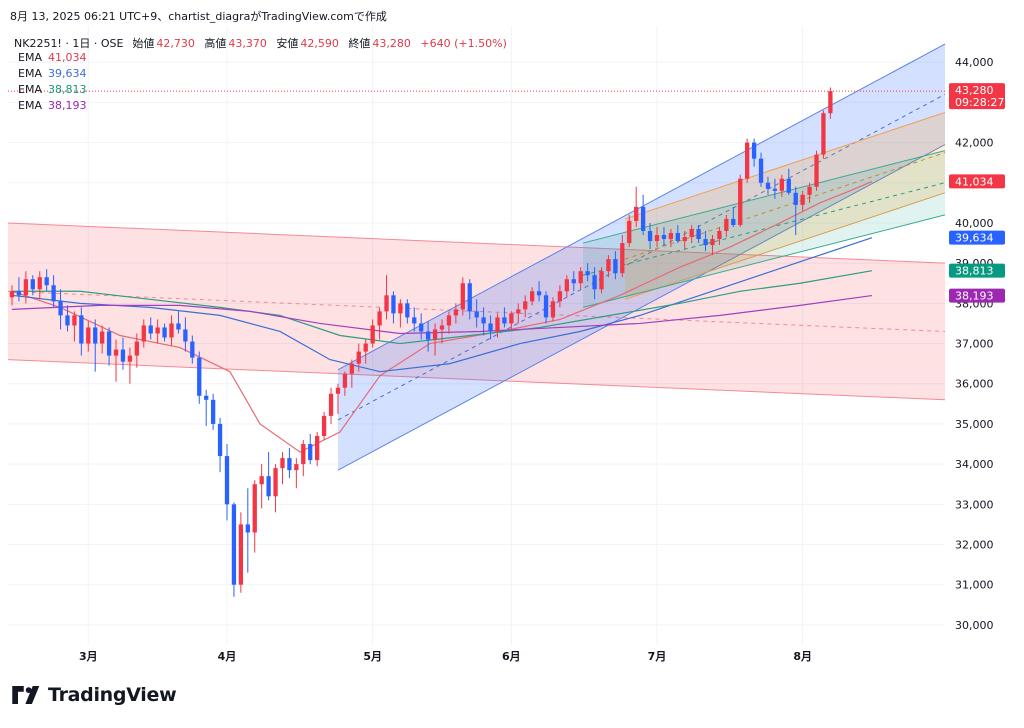 This screenshot has width=1024, height=728. Describe the element at coordinates (974, 62) in the screenshot. I see `y-tick-label: 44,000` at that location.